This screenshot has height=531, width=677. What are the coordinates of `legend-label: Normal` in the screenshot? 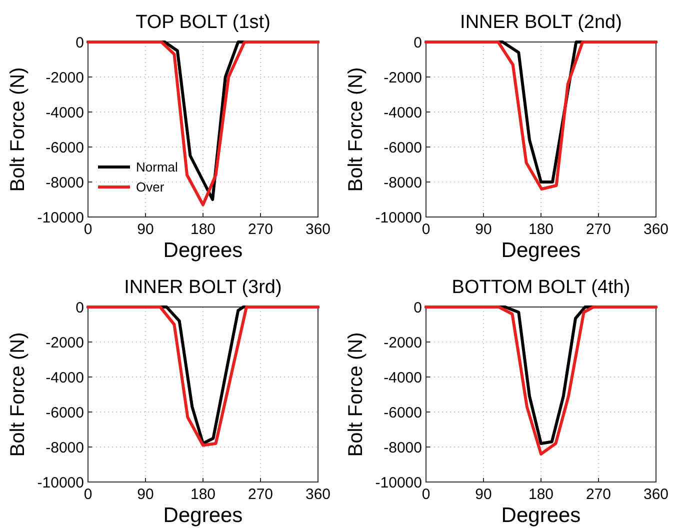 It's located at (157, 167).